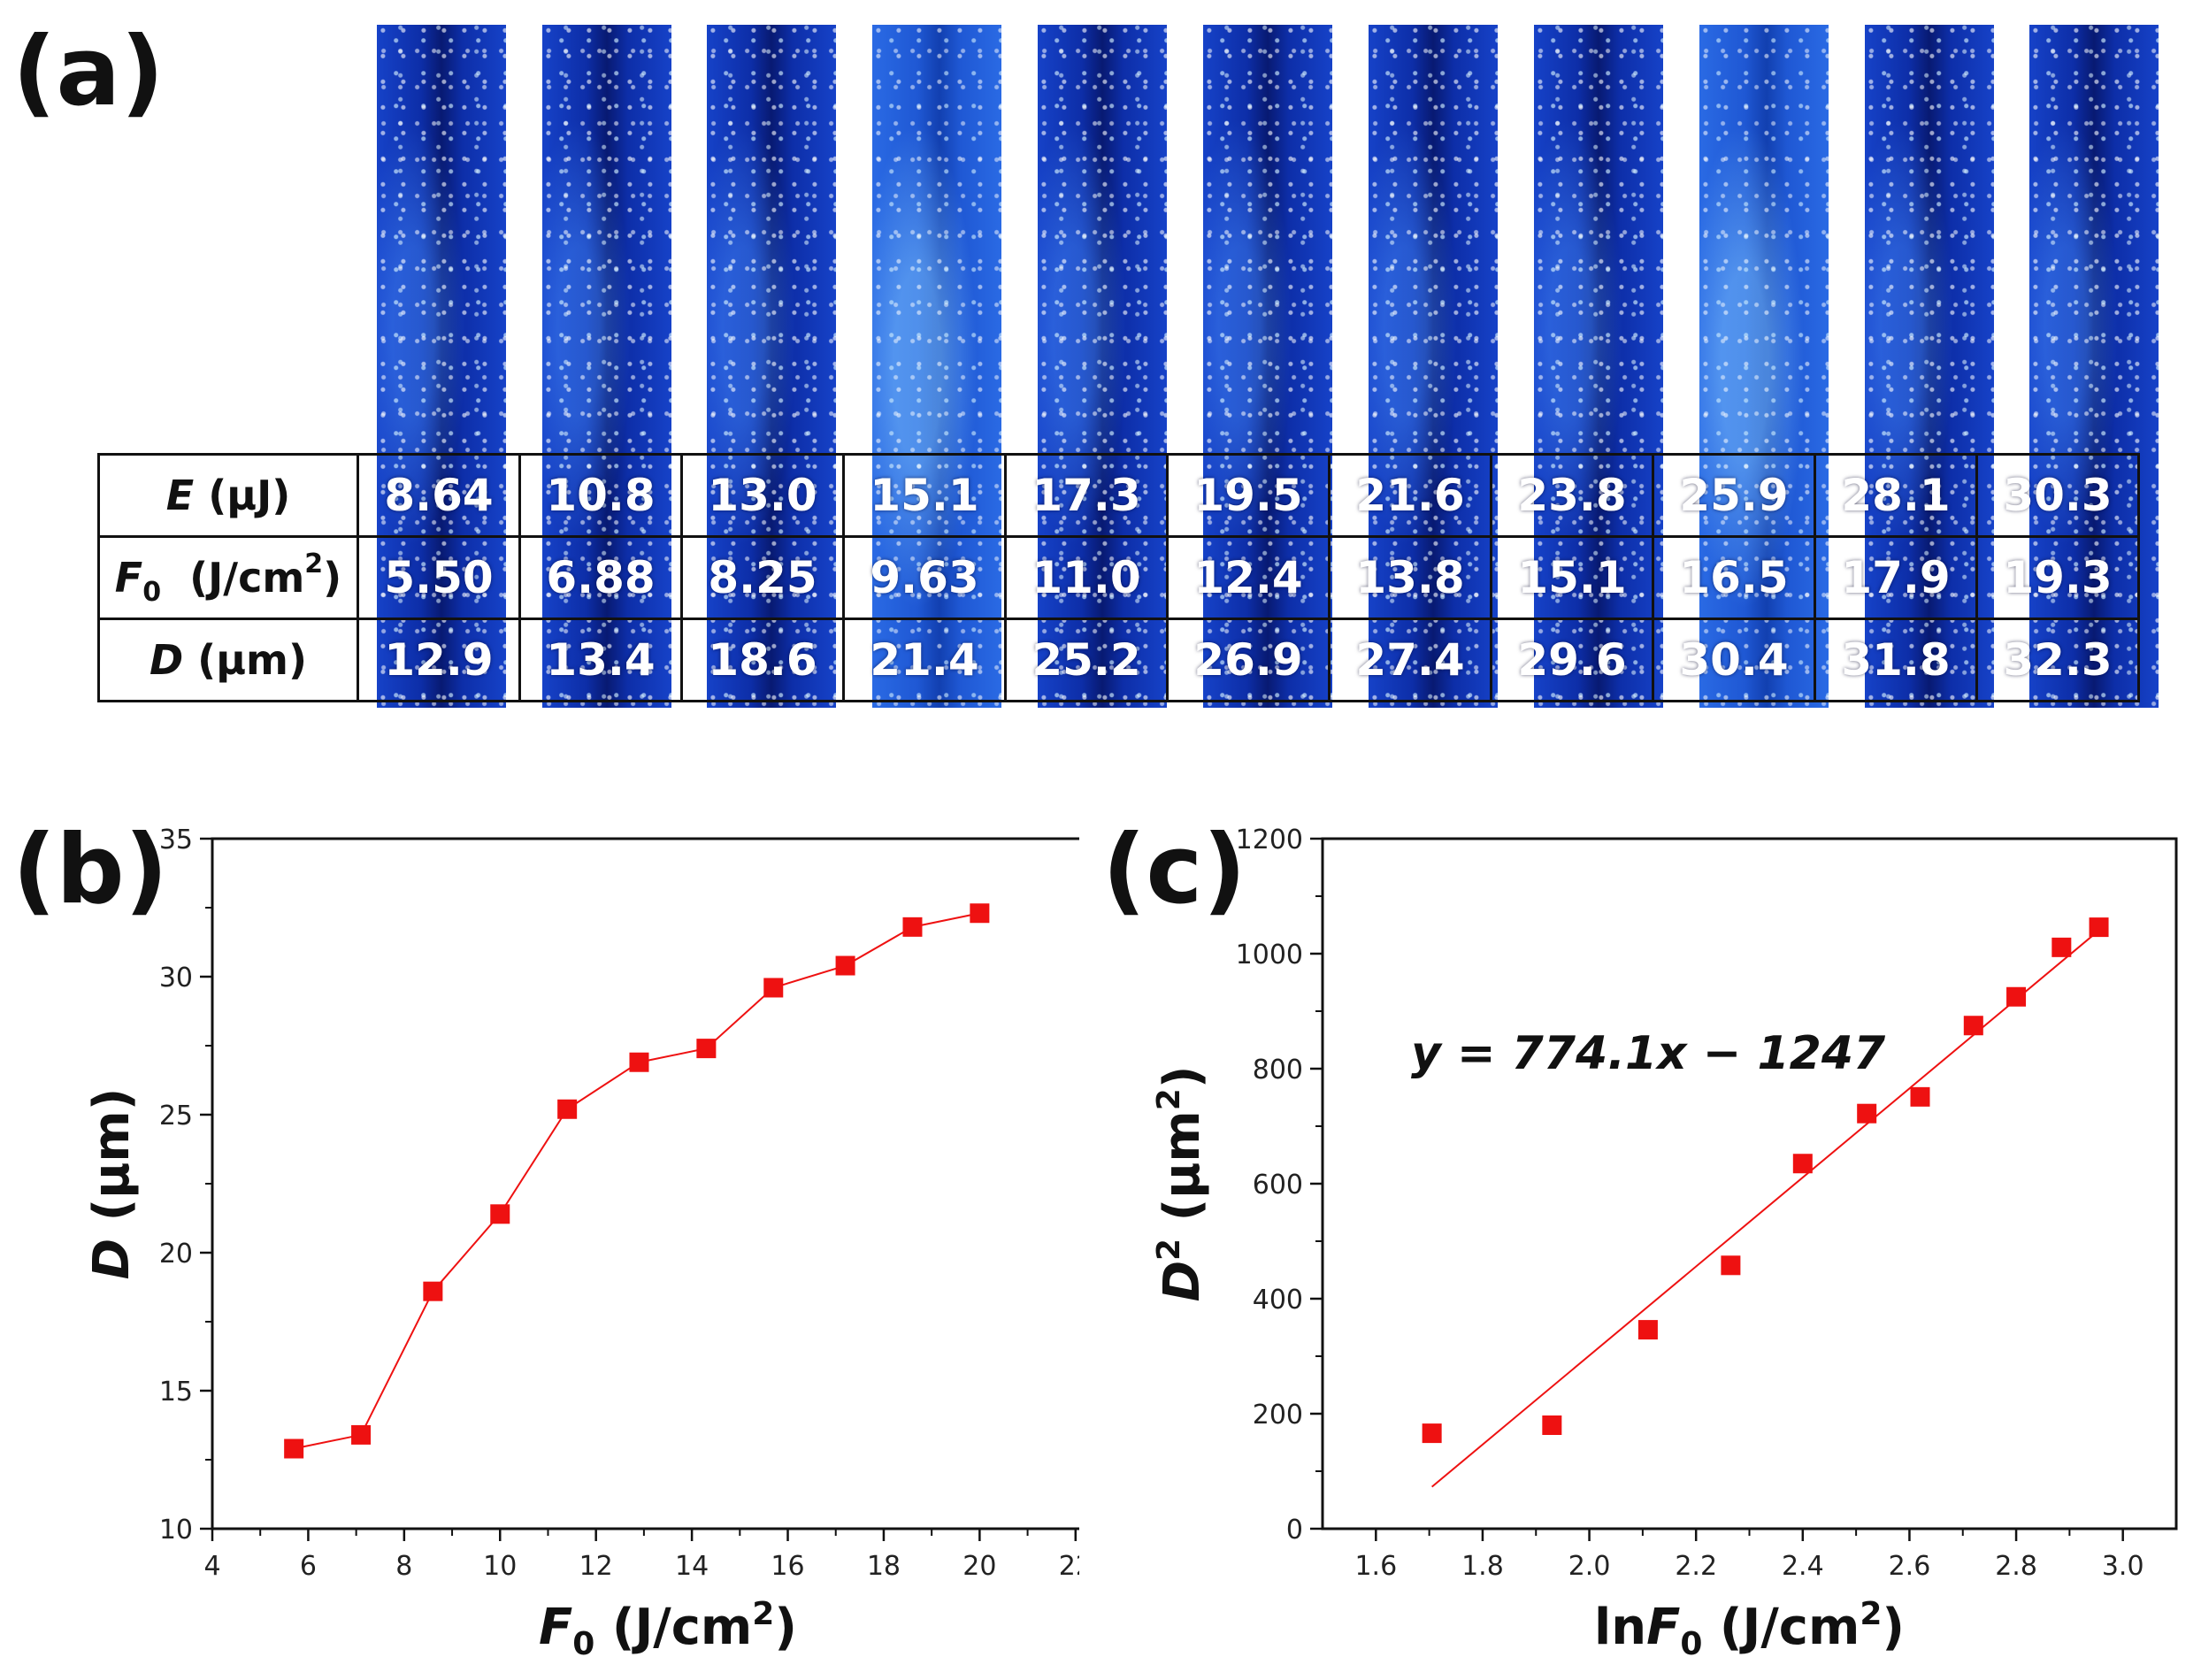 The height and width of the screenshot is (1680, 2201). What do you see at coordinates (176, 978) in the screenshot?
I see `y-tick-label: 30` at bounding box center [176, 978].